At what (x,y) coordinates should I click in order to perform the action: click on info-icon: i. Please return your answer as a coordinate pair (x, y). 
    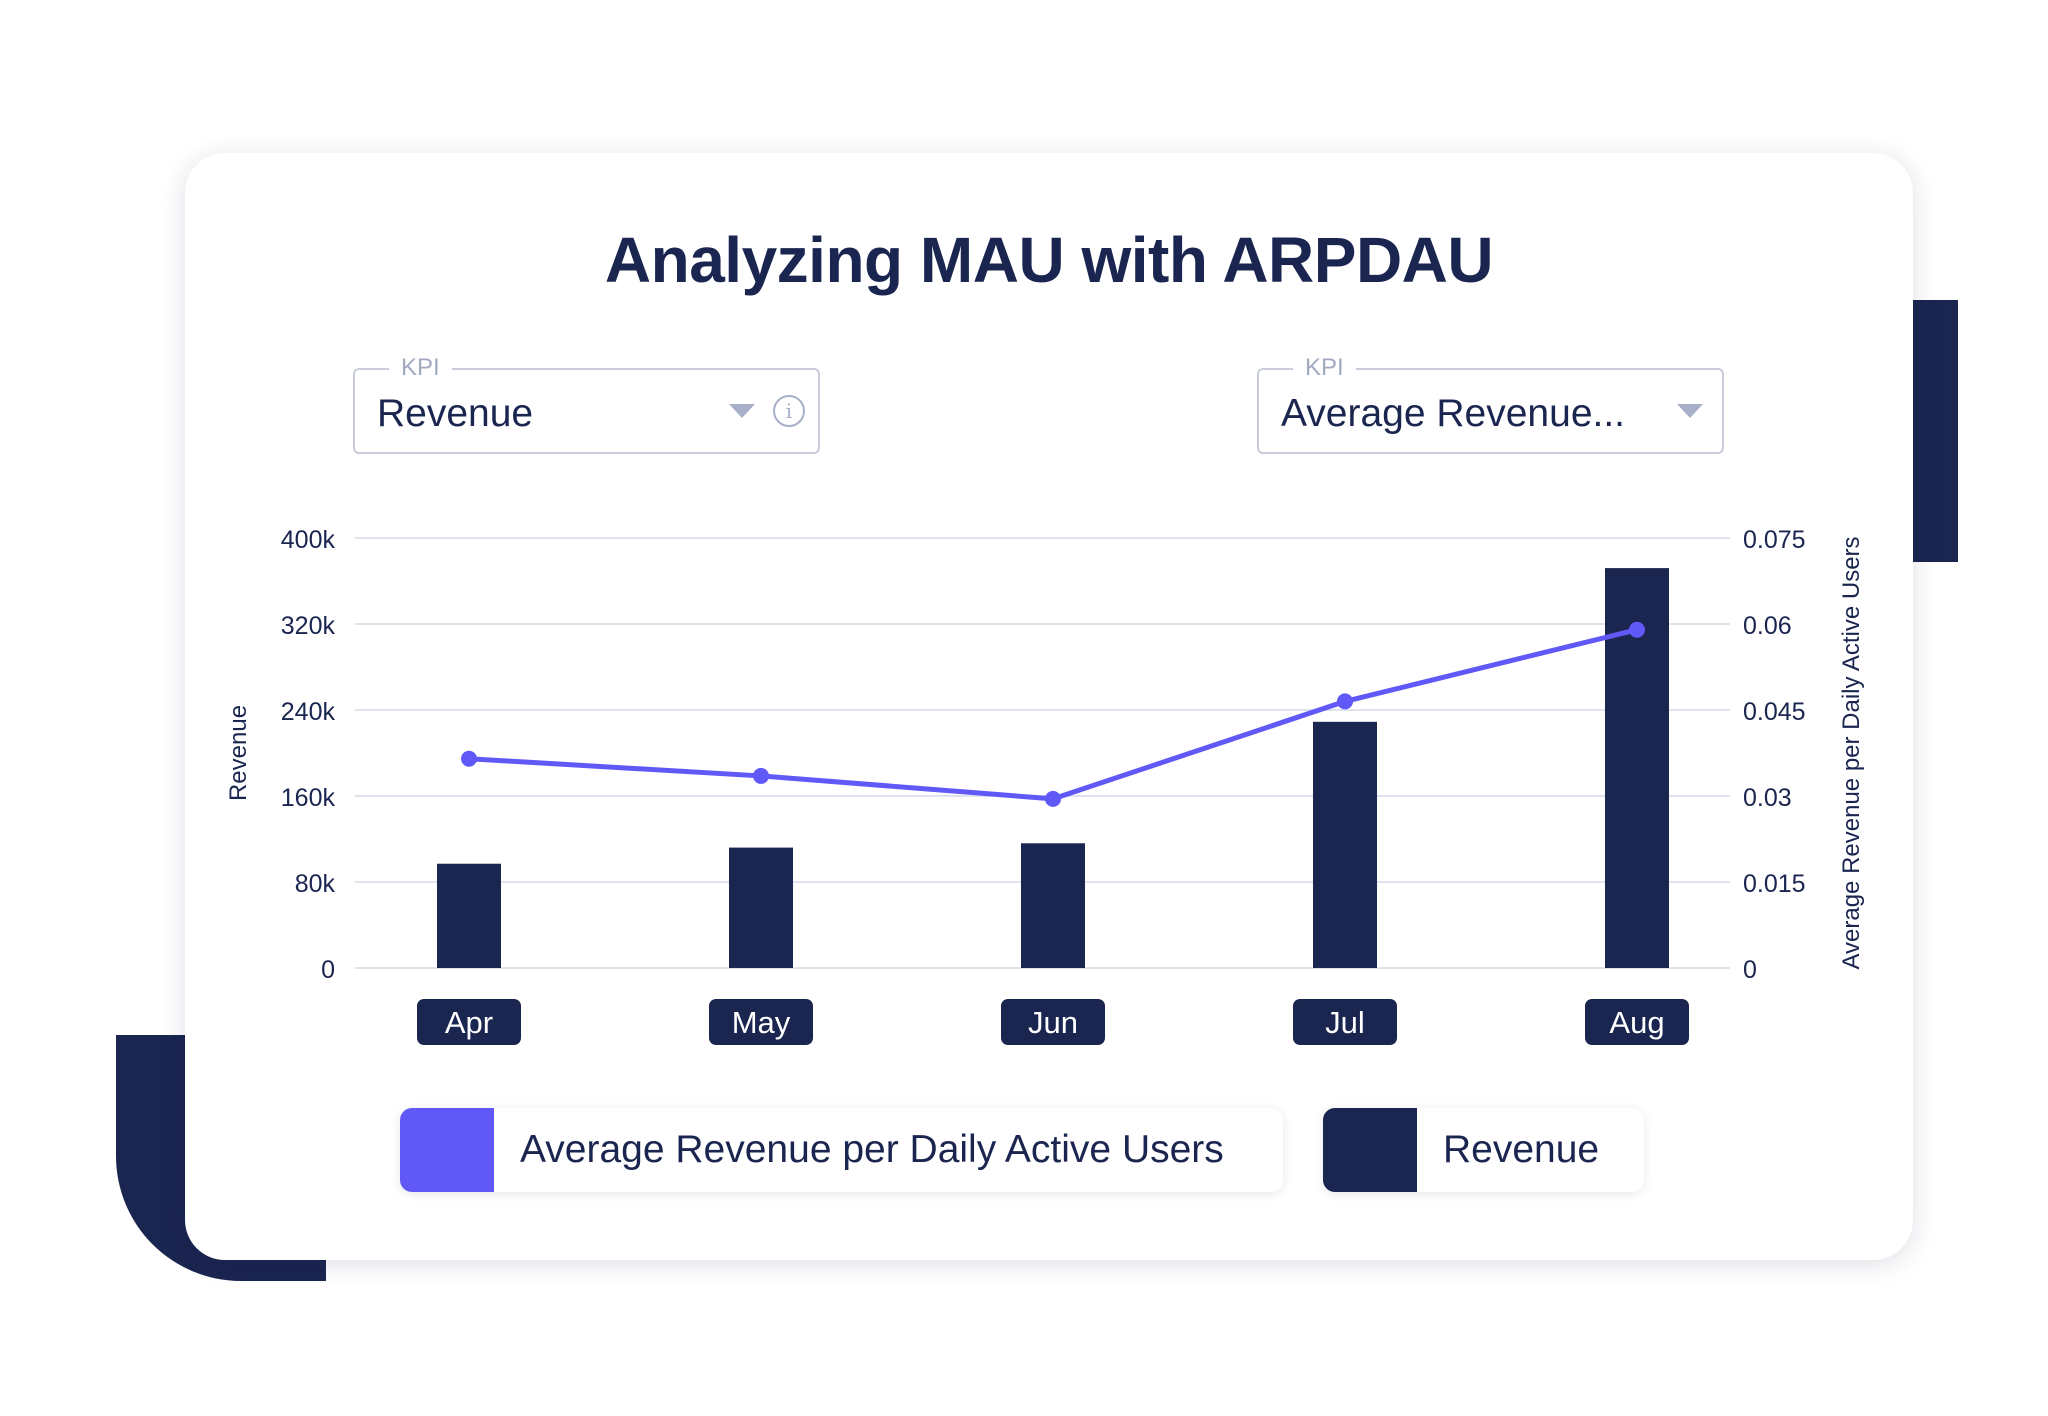
    Looking at the image, I should click on (789, 411).